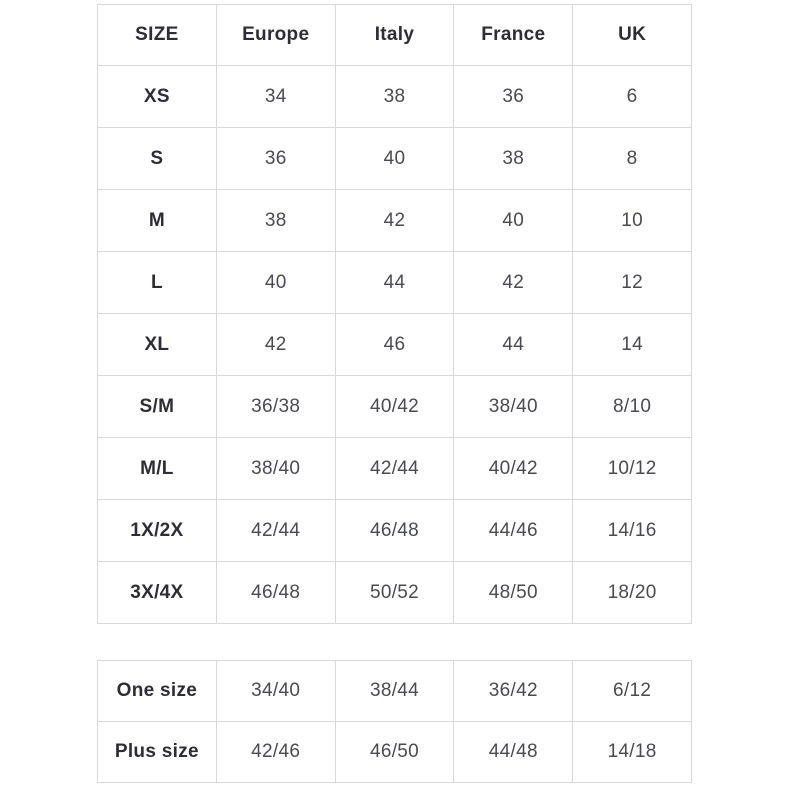  Describe the element at coordinates (157, 592) in the screenshot. I see `row-label-cell: 3X/4X` at that location.